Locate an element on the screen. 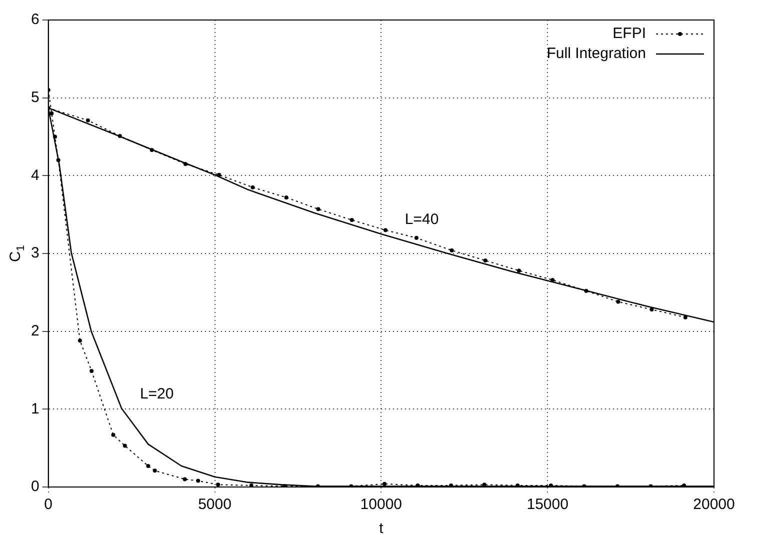 This screenshot has width=774, height=535. legend-label: EFPI is located at coordinates (629, 33).